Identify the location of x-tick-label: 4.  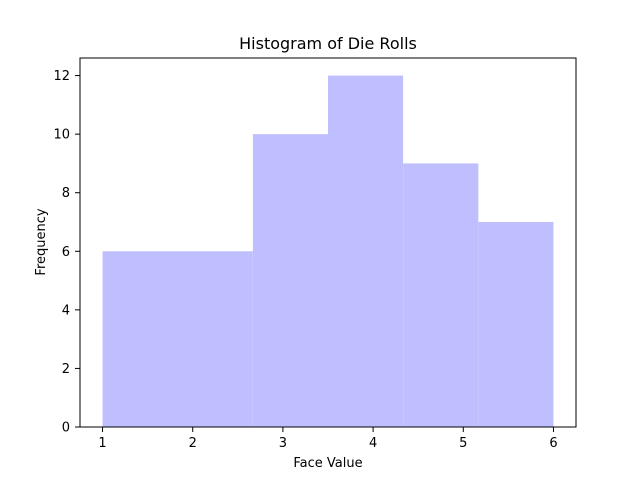
(373, 443).